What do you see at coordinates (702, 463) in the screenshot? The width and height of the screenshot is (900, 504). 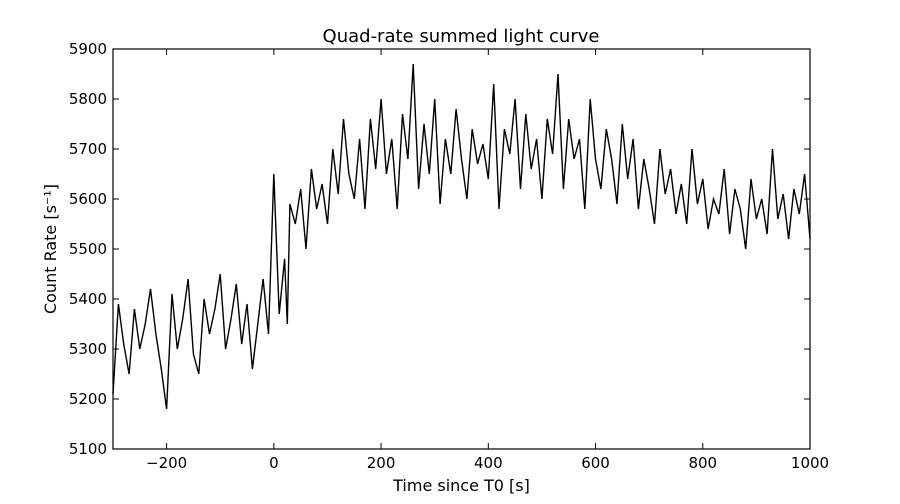 I see `x-tick-label: 800` at bounding box center [702, 463].